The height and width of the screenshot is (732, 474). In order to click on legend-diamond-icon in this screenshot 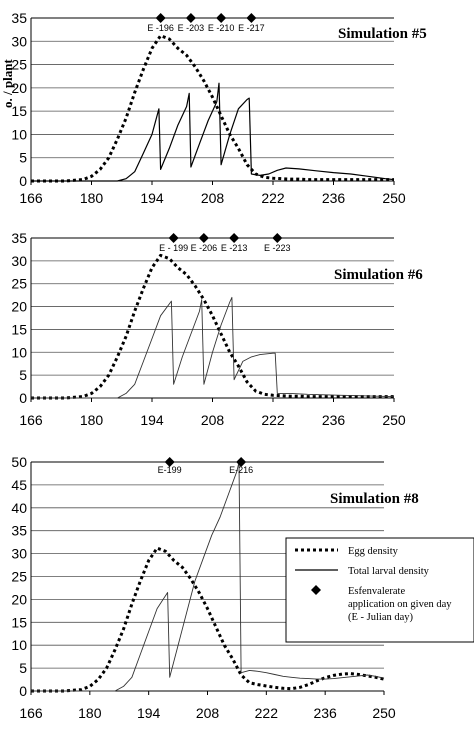, I will do `click(316, 590)`.